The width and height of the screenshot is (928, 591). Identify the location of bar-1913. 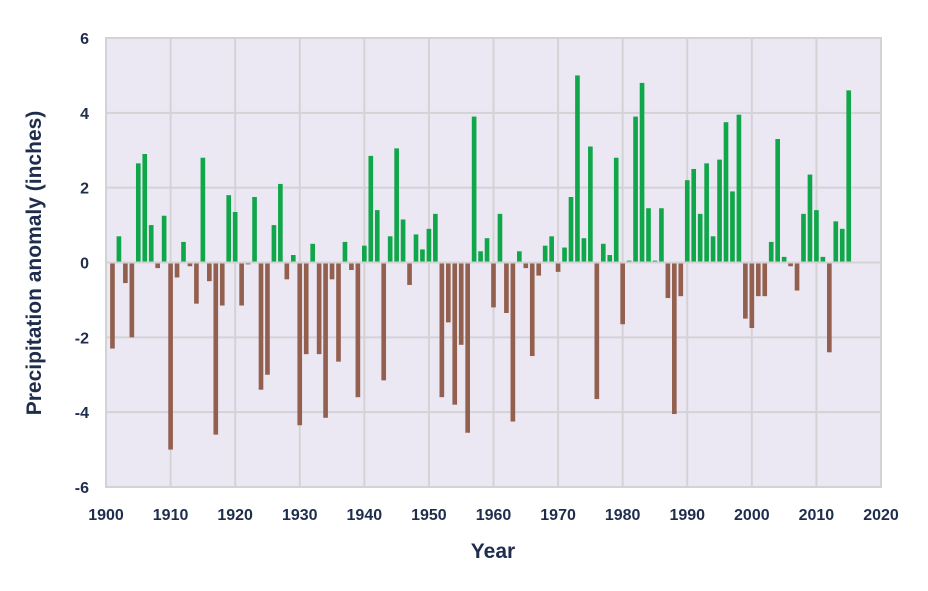
(190, 264).